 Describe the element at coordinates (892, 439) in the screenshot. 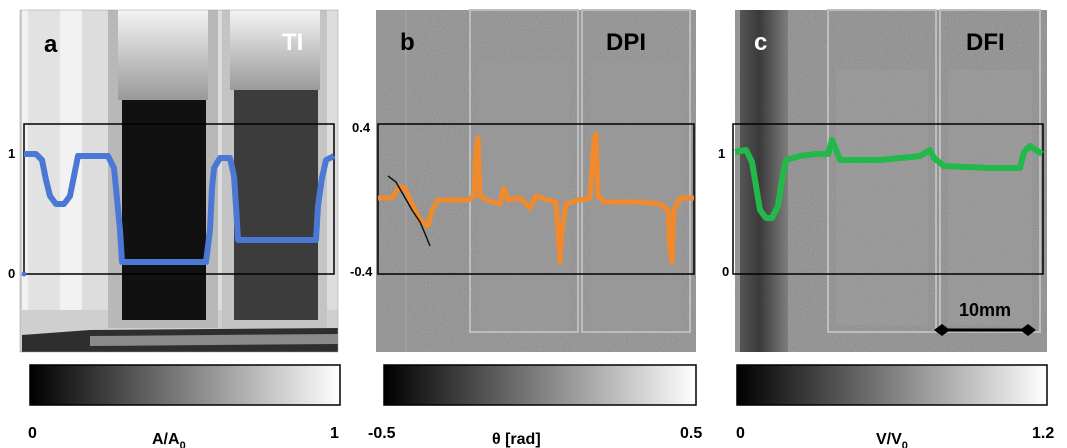

I see `panel-c-colorbar-unit: V/V0` at that location.